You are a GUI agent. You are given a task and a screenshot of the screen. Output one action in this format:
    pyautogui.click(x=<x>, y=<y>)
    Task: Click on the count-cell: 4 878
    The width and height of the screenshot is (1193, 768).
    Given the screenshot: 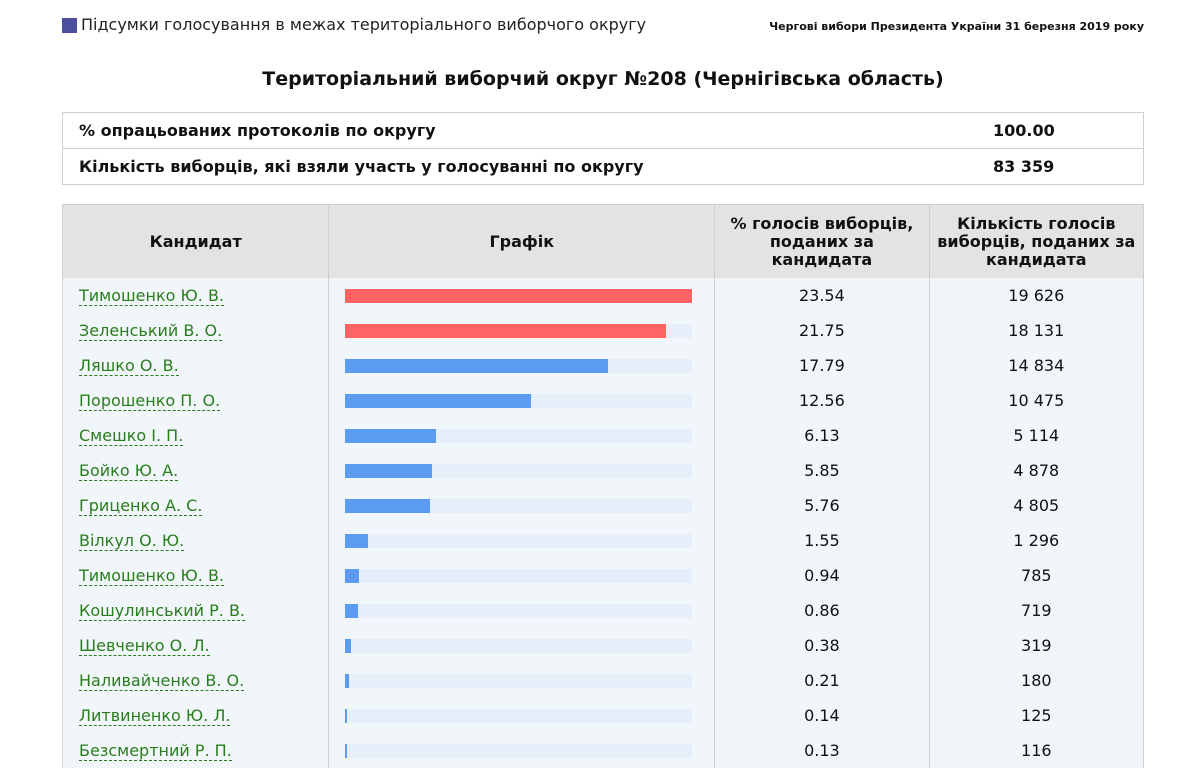 What is the action you would take?
    pyautogui.click(x=1036, y=470)
    